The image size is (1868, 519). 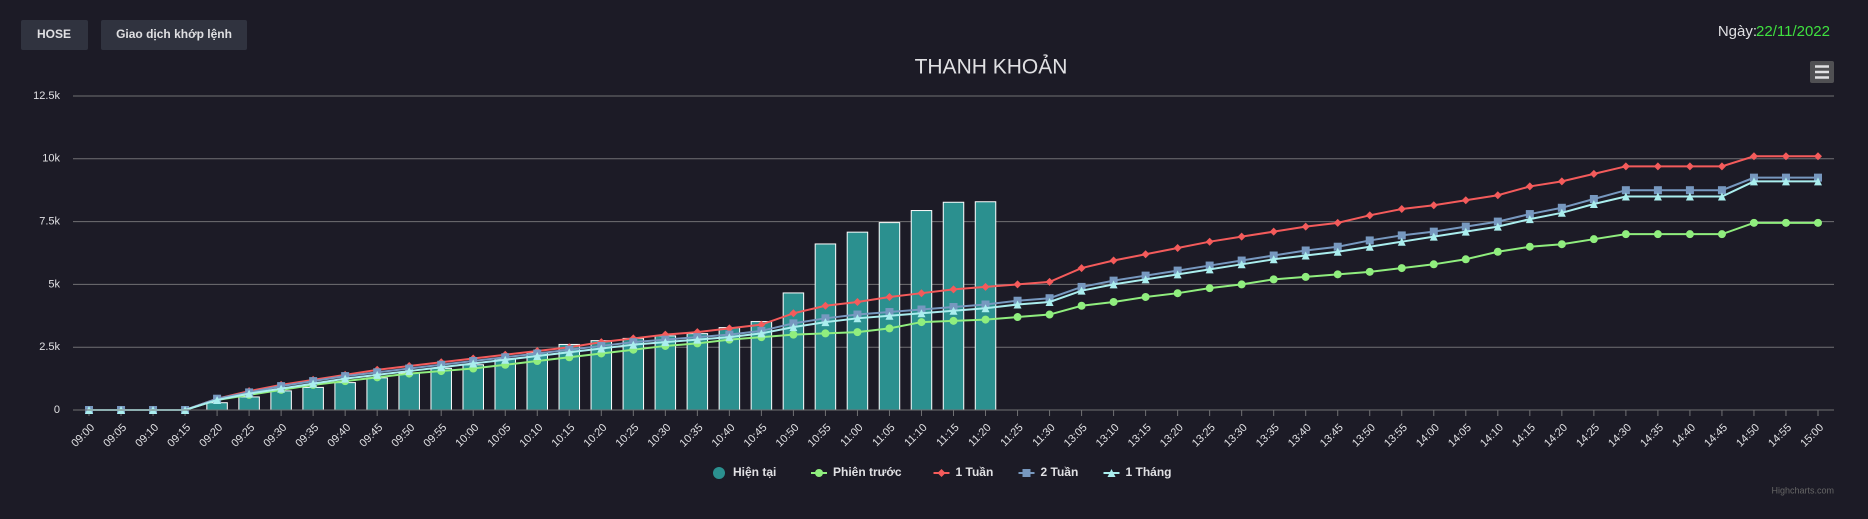 I want to click on x-tick-label: 13:40, so click(x=1300, y=436).